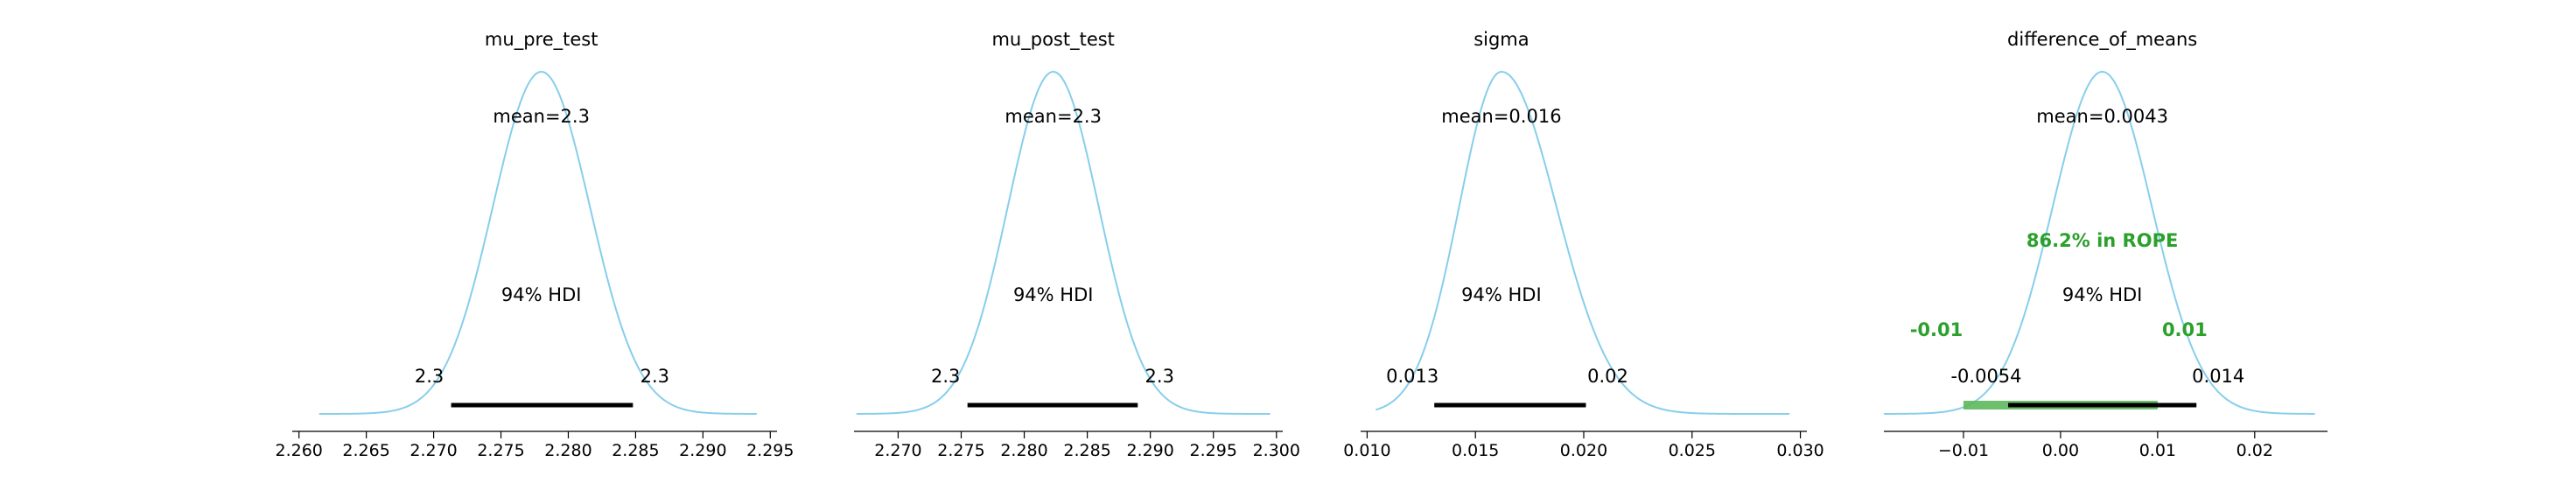 This screenshot has width=2576, height=483. What do you see at coordinates (2102, 40) in the screenshot?
I see `panel-4-title: difference_of_means` at bounding box center [2102, 40].